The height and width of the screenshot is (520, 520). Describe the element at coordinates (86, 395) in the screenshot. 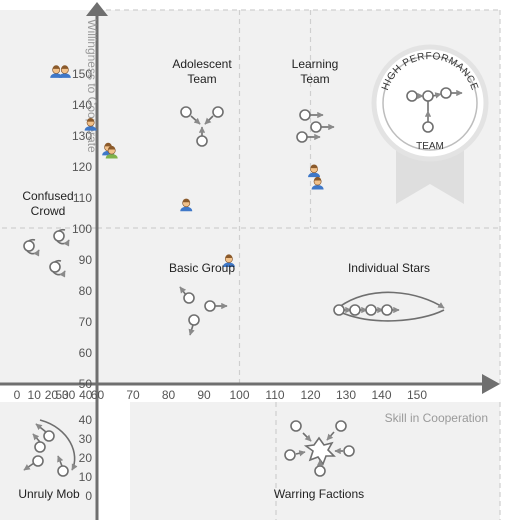

I see `x-tick-label: 40` at that location.